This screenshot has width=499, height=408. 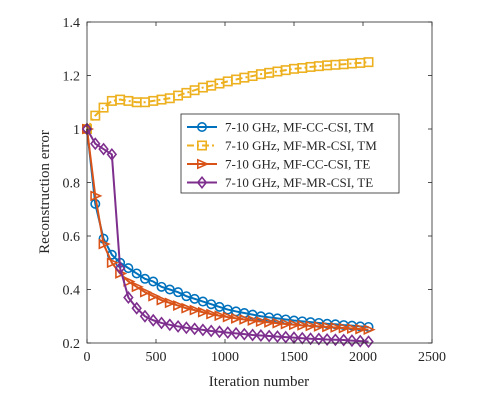 I want to click on legend-entry: 7-10 GHz, MF-CC-CSI, TE, so click(x=278, y=164).